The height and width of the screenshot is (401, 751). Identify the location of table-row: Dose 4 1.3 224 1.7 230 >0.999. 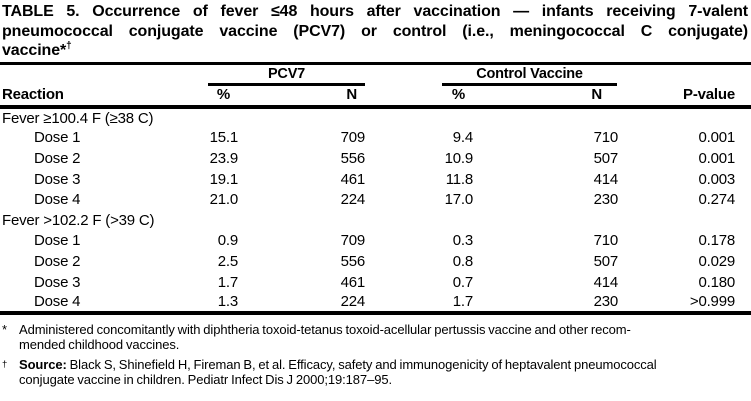
(375, 302).